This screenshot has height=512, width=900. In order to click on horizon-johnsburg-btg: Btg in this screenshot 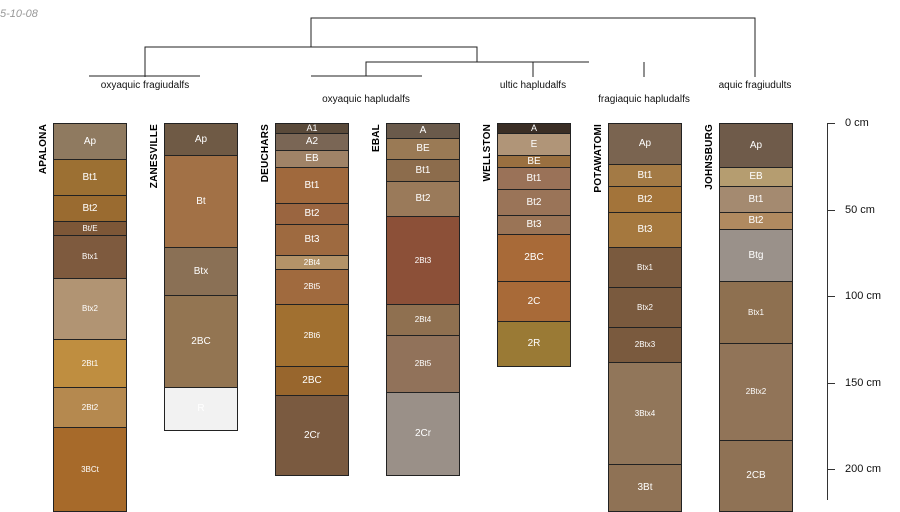, I will do `click(756, 255)`.